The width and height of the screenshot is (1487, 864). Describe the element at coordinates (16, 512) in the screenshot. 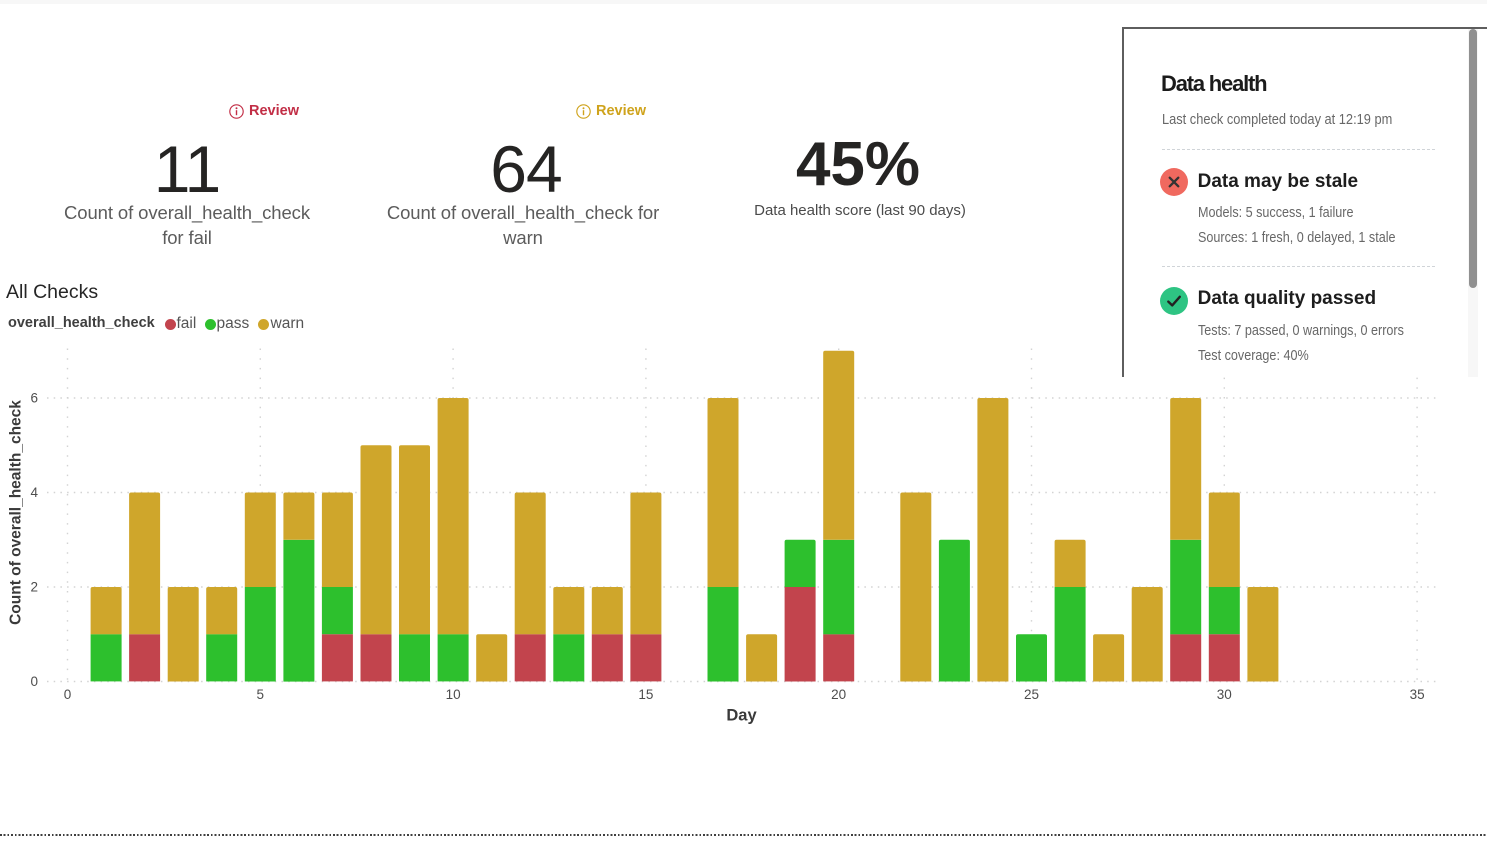

I see `svg-text: Count of overall_health_check` at that location.